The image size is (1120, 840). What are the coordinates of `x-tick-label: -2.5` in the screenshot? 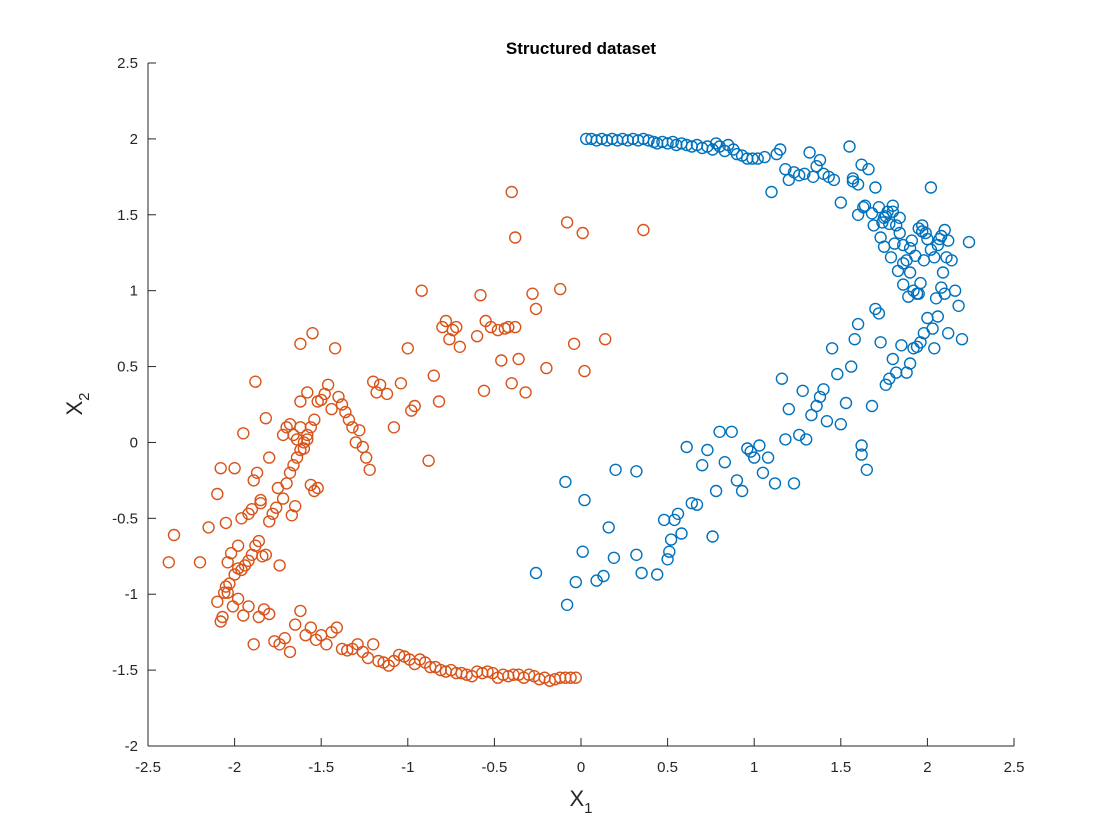 It's located at (148, 767).